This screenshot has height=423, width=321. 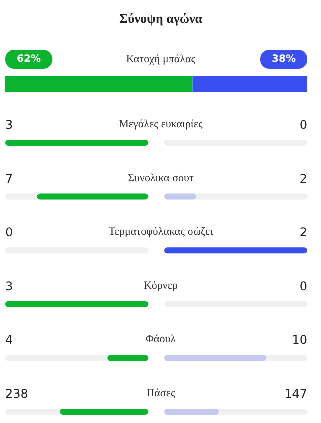 I want to click on category-label: Μεγάλες ευκαιρίες, so click(x=161, y=124).